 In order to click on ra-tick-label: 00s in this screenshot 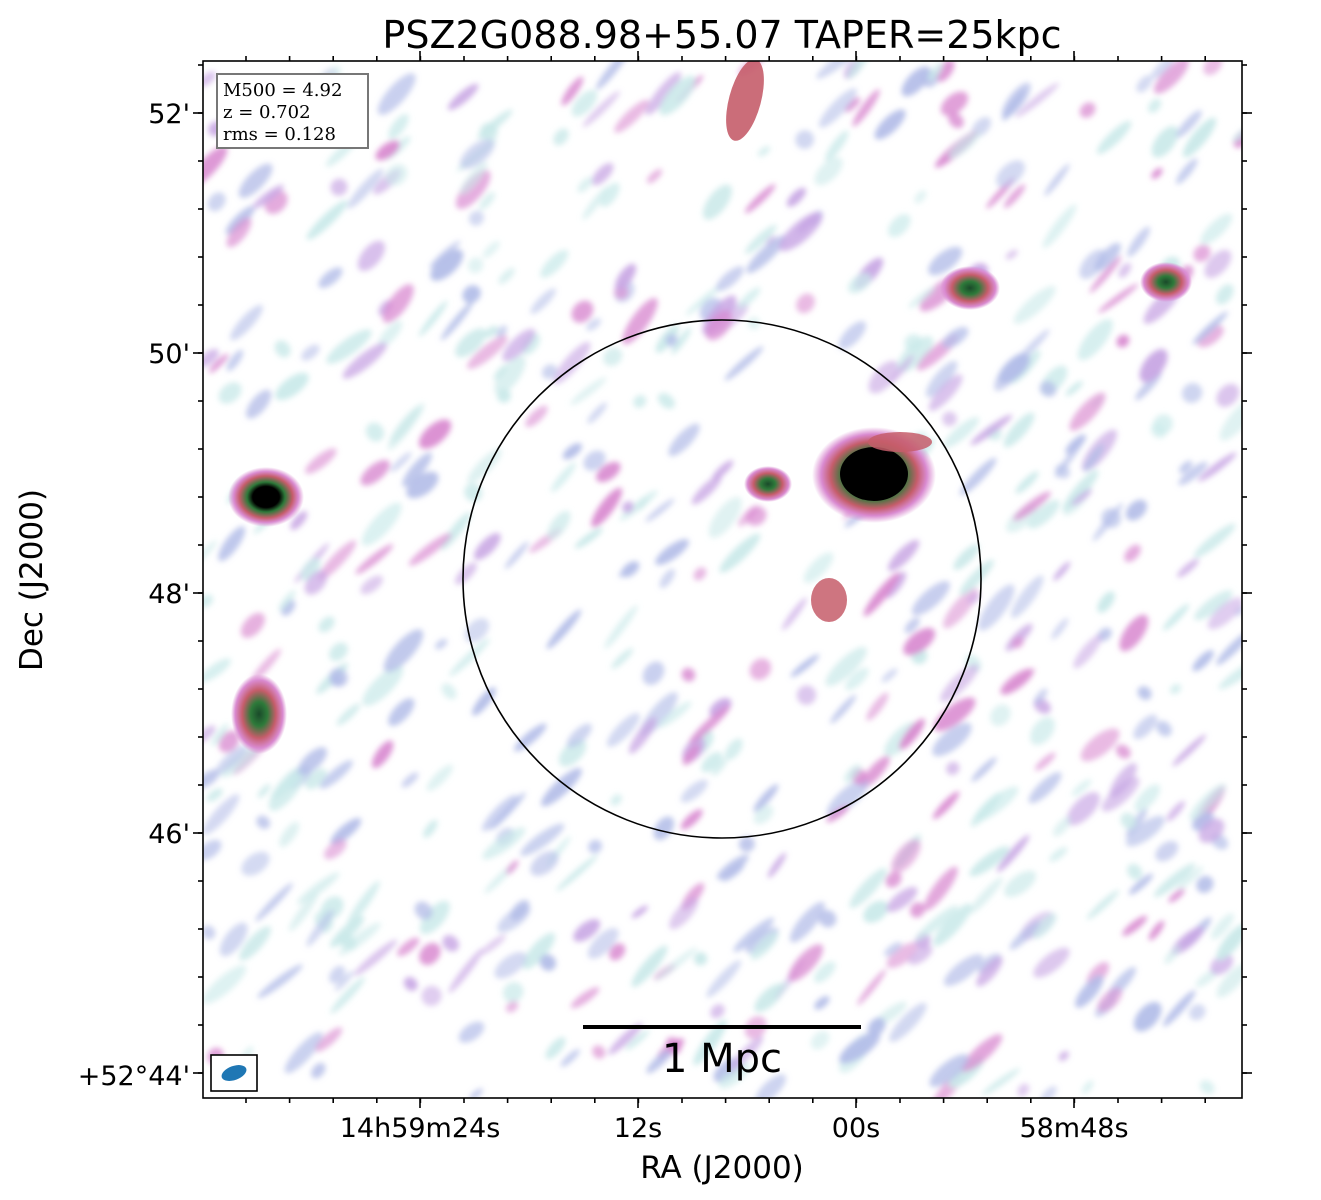, I will do `click(856, 1128)`.